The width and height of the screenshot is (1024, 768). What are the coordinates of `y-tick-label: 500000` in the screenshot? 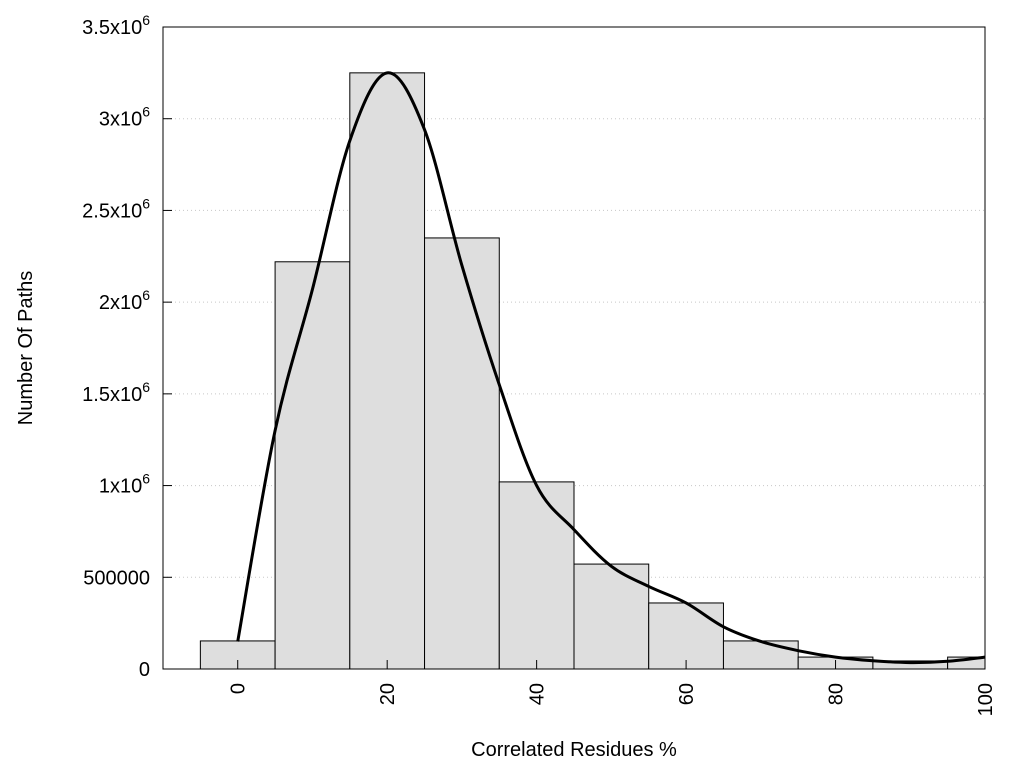 It's located at (116, 578).